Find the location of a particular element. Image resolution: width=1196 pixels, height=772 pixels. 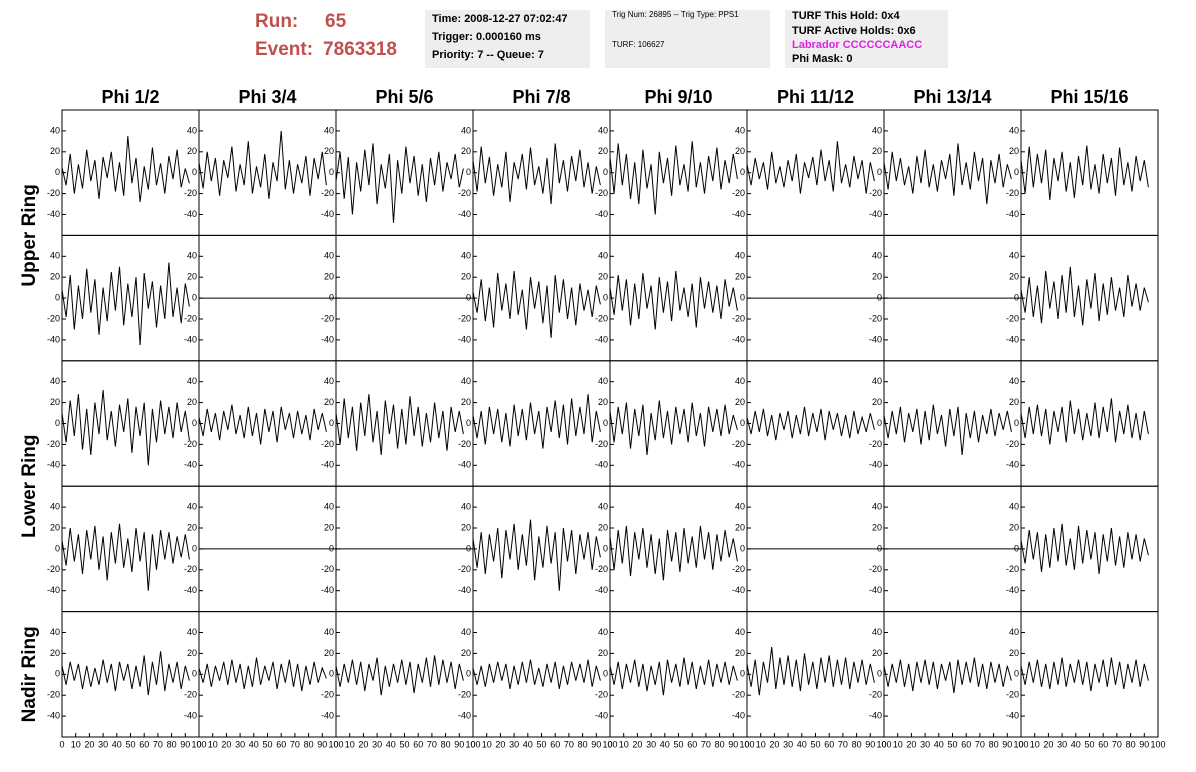

column-label: Phi 9/10 is located at coordinates (678, 97).